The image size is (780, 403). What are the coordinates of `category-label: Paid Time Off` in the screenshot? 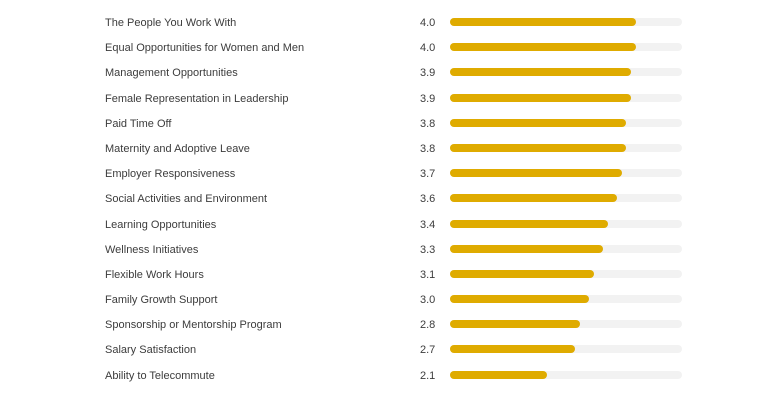 It's located at (138, 123).